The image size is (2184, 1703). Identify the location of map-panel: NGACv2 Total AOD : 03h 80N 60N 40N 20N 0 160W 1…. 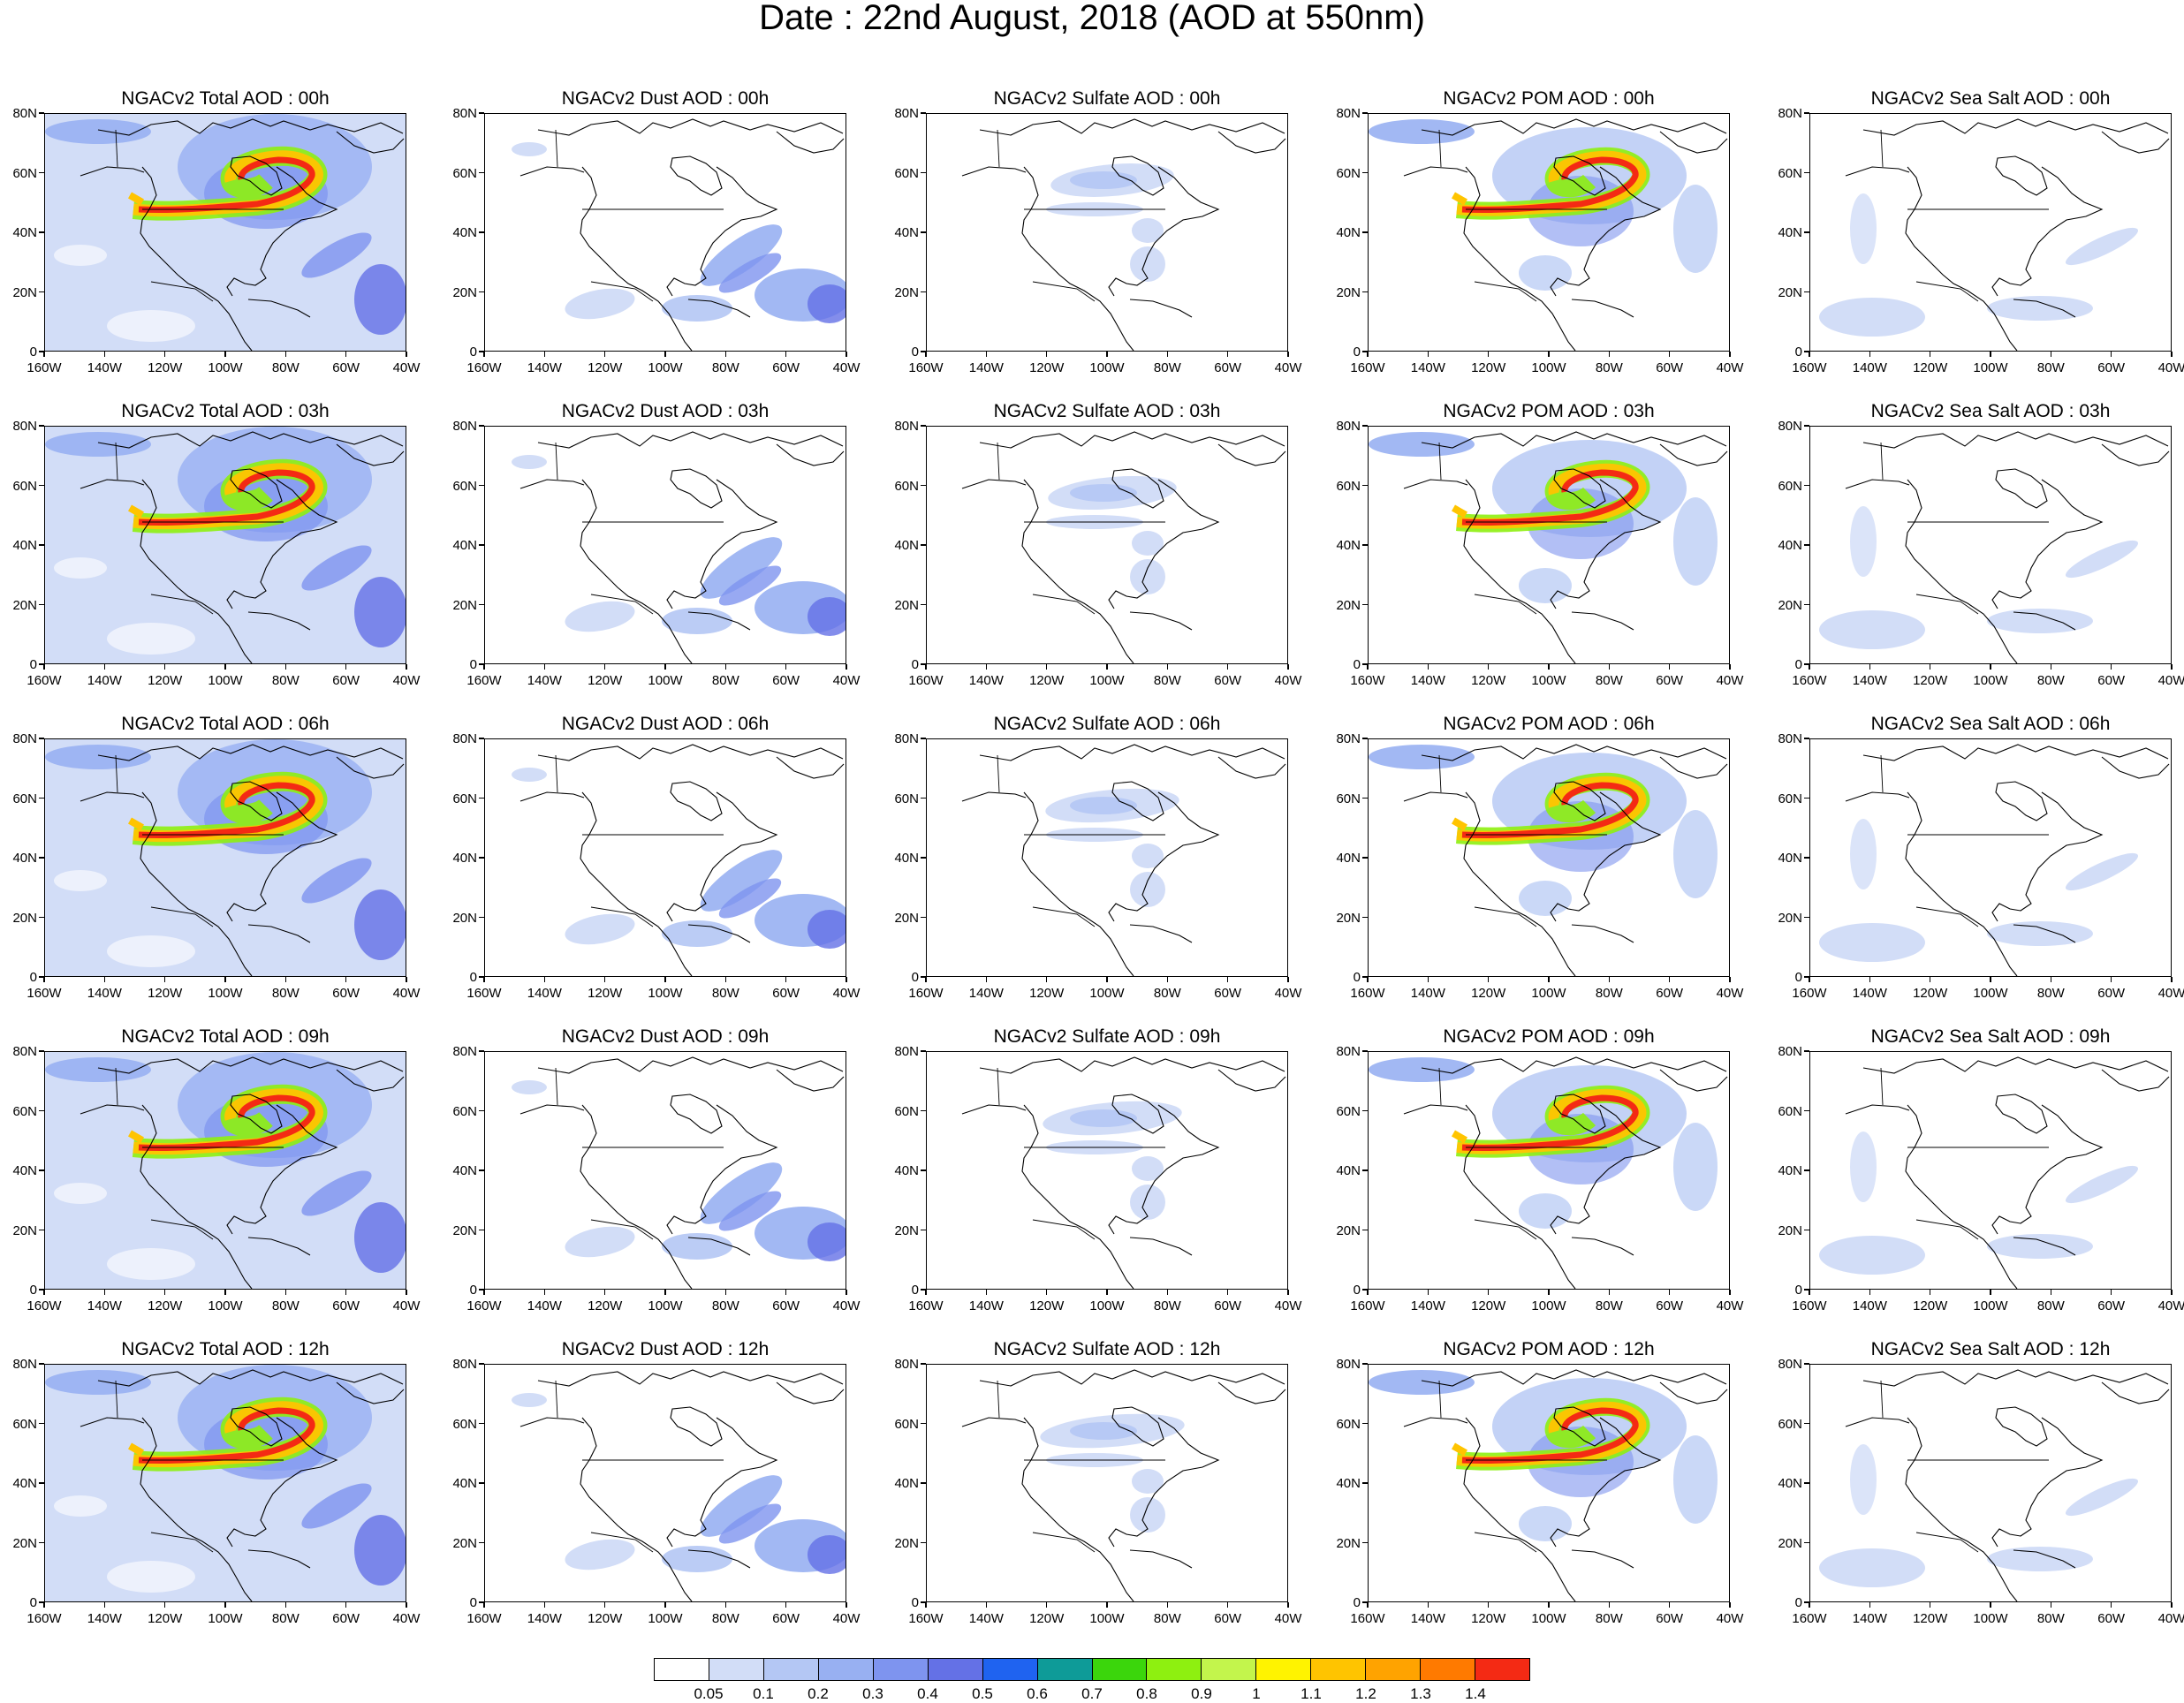
(216, 545).